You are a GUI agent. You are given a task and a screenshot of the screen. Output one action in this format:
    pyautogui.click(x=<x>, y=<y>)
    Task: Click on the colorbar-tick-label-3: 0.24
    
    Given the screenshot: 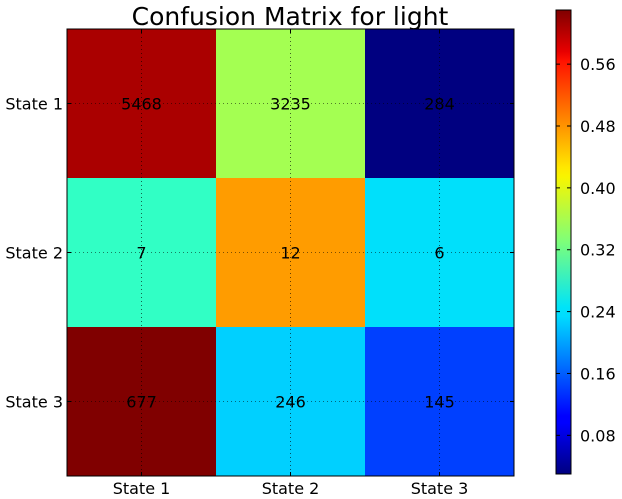 What is the action you would take?
    pyautogui.click(x=598, y=312)
    